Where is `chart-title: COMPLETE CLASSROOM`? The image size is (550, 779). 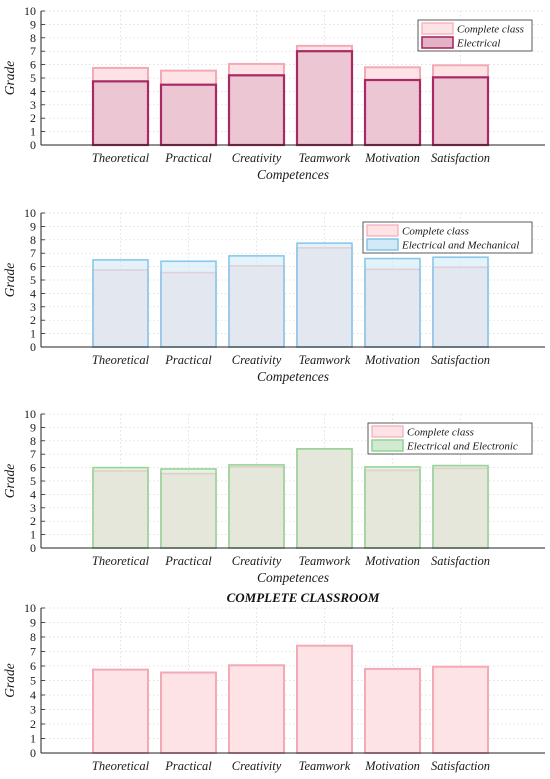
chart-title: COMPLETE CLASSROOM is located at coordinates (303, 597).